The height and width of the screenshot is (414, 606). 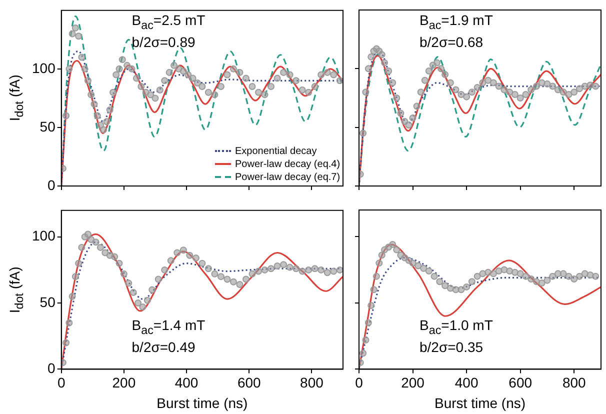 I want to click on annotation: b/2σ=0.49, so click(x=164, y=347).